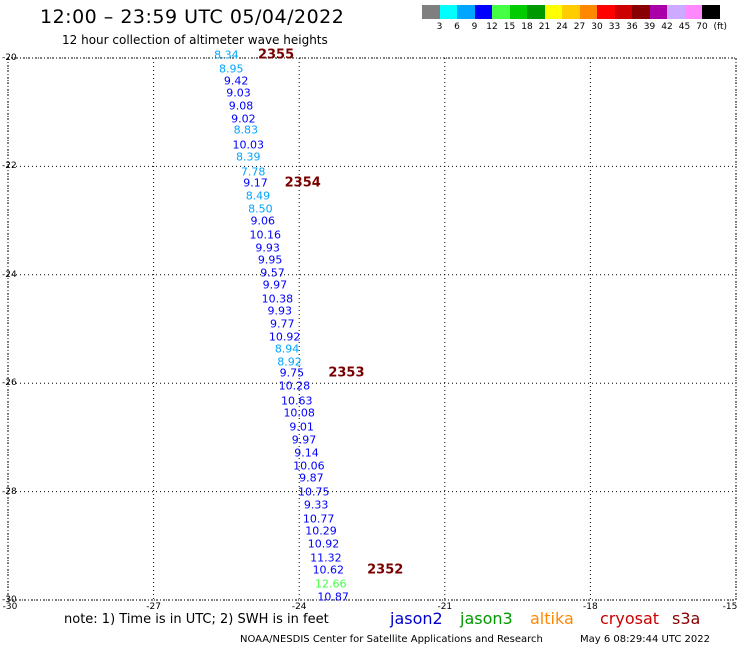 Image resolution: width=740 pixels, height=650 pixels. Describe the element at coordinates (311, 478) in the screenshot. I see `wave-height-value: 9.87` at that location.